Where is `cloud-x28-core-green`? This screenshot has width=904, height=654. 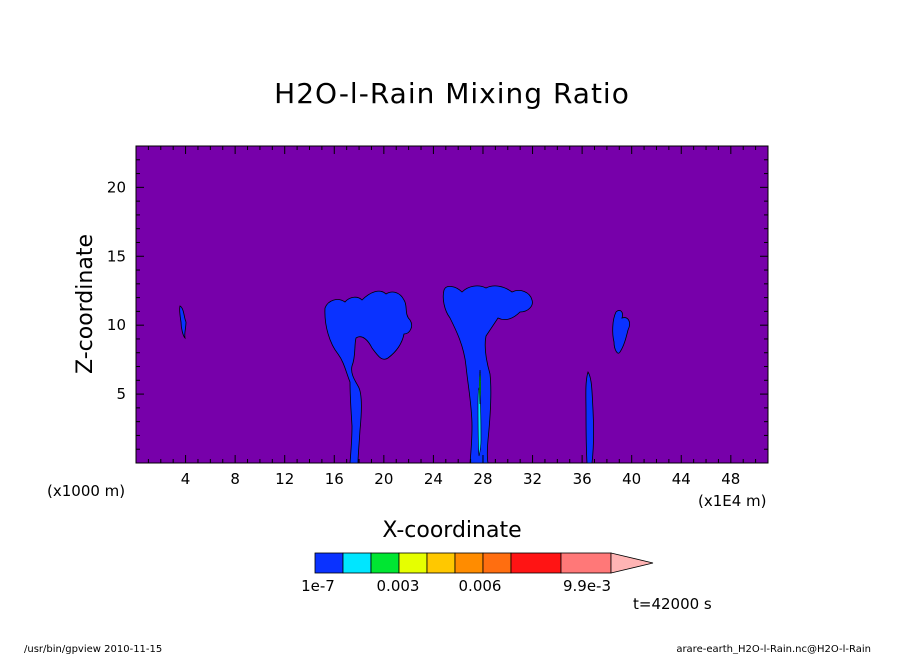 cloud-x28-core-green is located at coordinates (480, 387).